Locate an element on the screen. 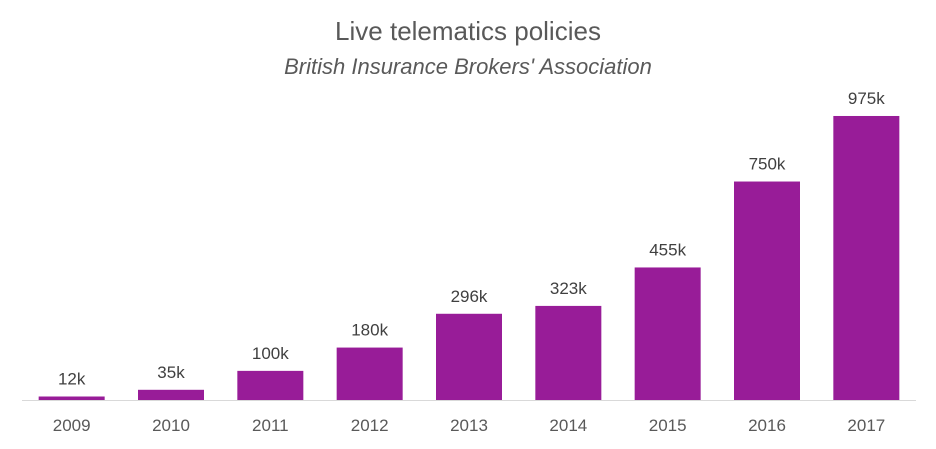 The height and width of the screenshot is (449, 936). chart-subtitle: British Insurance Brokers' Association is located at coordinates (468, 66).